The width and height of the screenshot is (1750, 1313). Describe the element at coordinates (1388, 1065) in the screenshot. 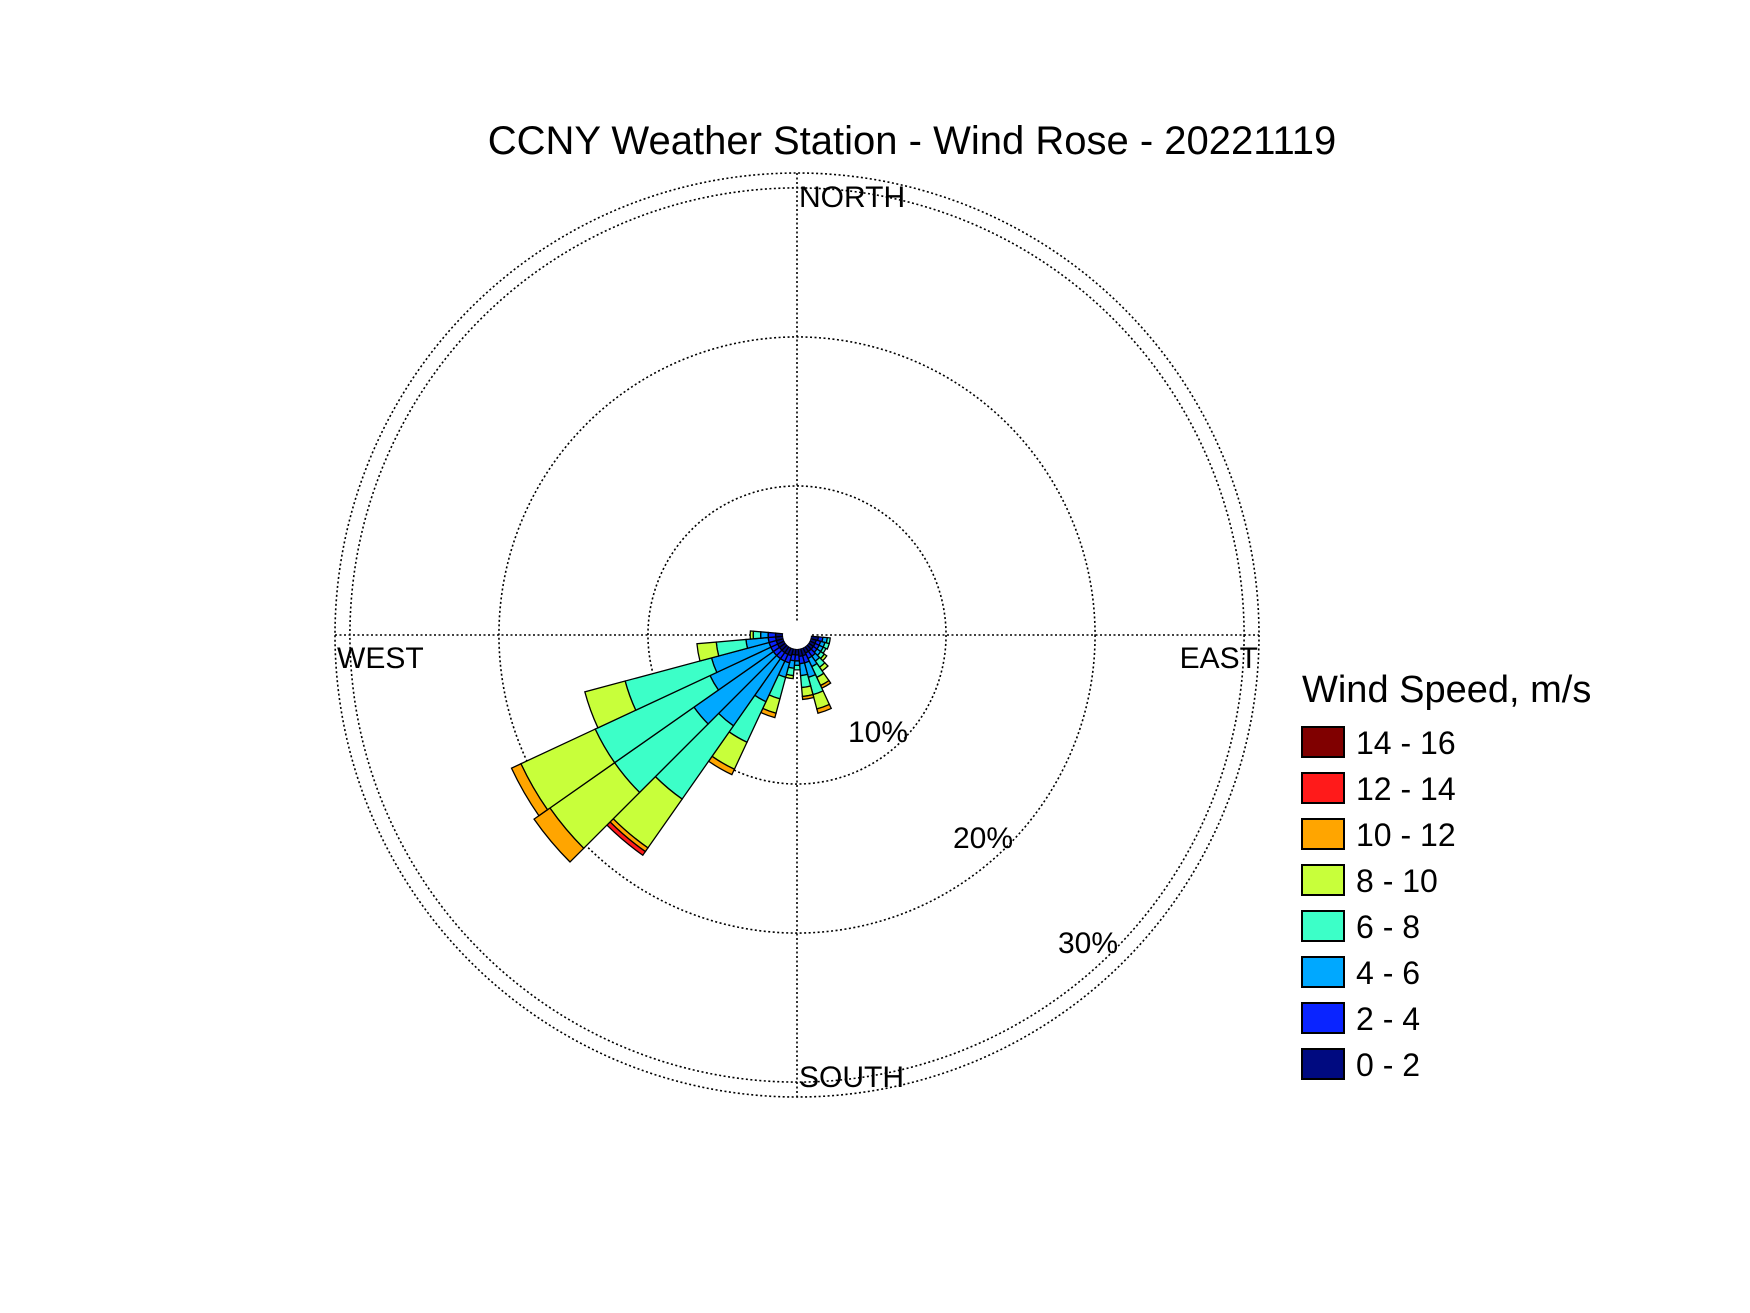

I see `legend-label-0-2: 0 - 2` at that location.